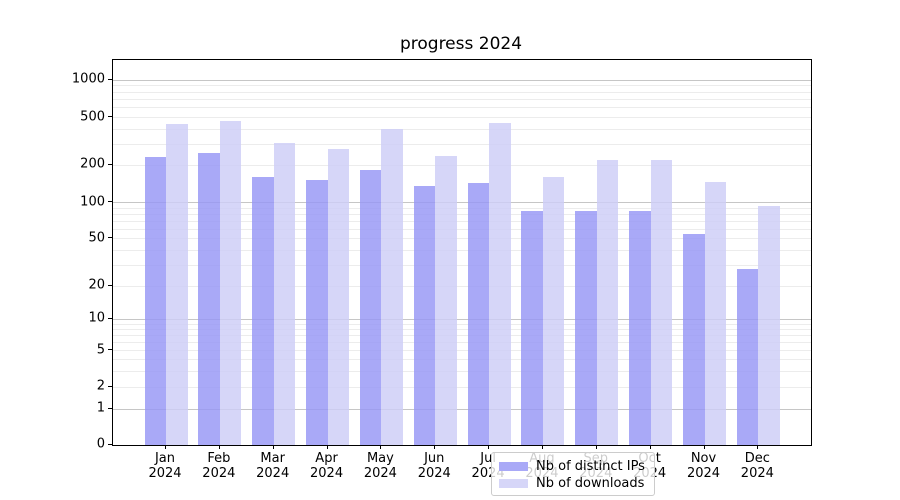 This screenshot has height=500, width=900. Describe the element at coordinates (92, 164) in the screenshot. I see `y-axis-tick-label: 200` at that location.